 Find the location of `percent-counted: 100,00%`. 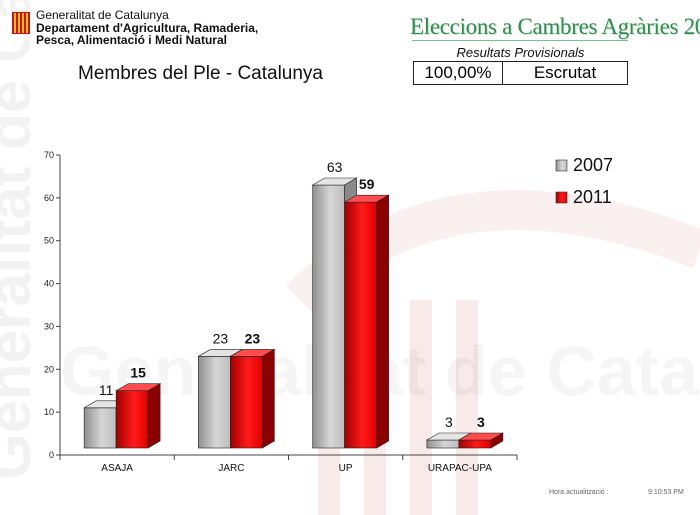

percent-counted: 100,00% is located at coordinates (458, 73).